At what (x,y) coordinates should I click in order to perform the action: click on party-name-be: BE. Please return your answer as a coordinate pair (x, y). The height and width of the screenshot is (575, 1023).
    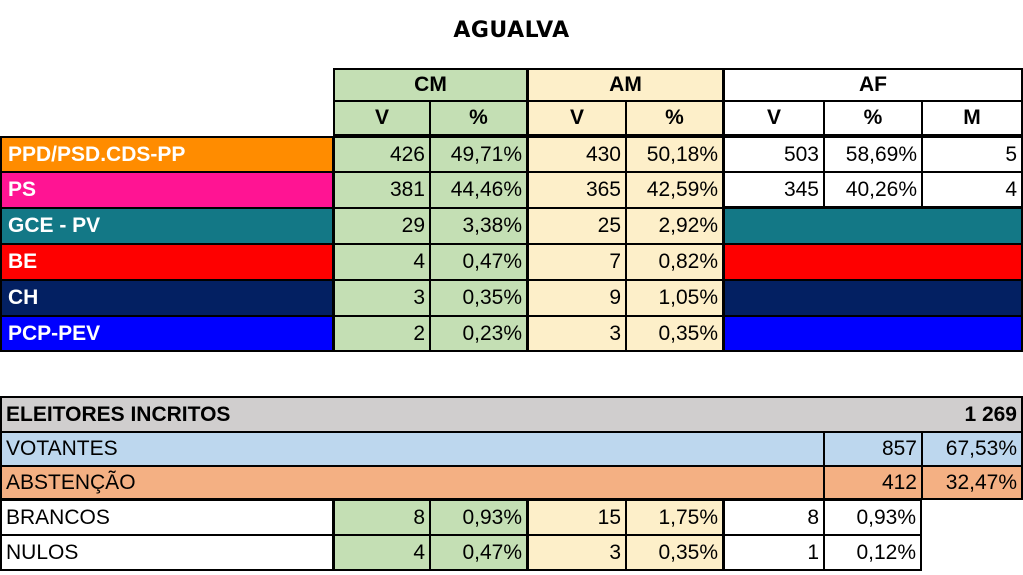
    Looking at the image, I should click on (166, 262).